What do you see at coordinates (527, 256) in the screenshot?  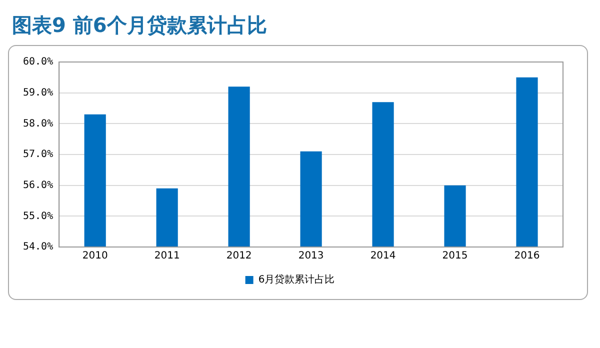 I see `x-tick-label: 2016` at bounding box center [527, 256].